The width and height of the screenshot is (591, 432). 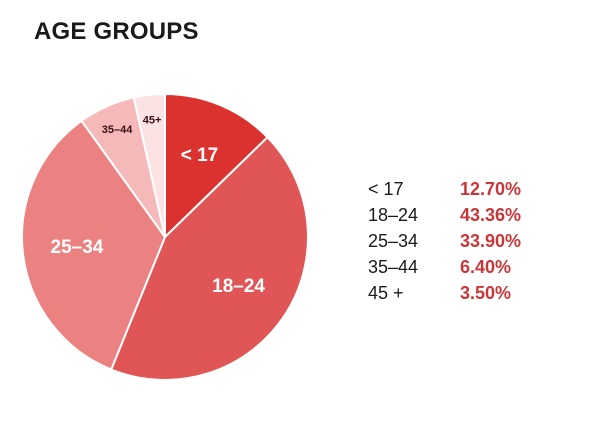 What do you see at coordinates (386, 189) in the screenshot?
I see `legend-label-0: < 17` at bounding box center [386, 189].